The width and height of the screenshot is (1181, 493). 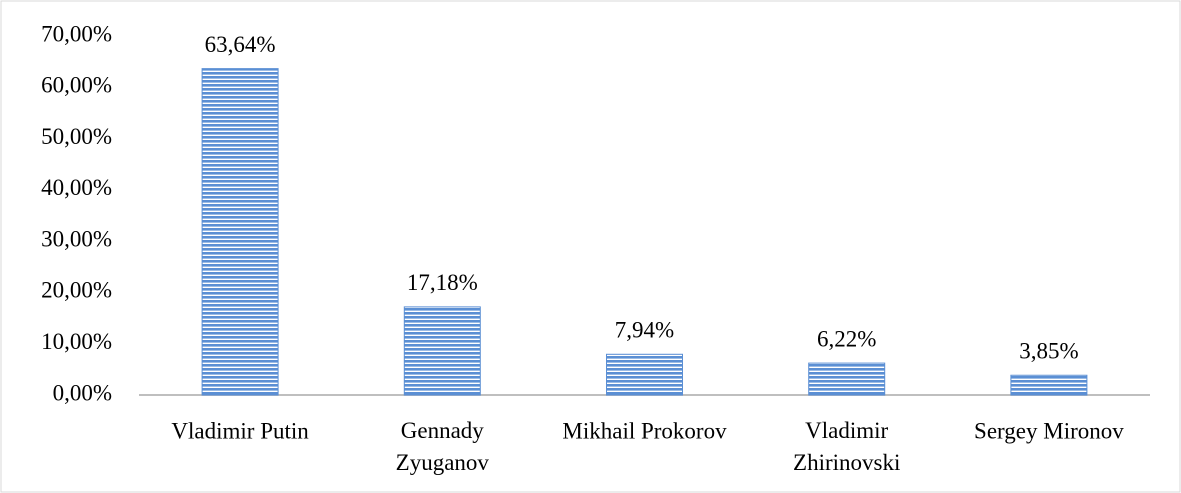 I want to click on y-tick-label: 30,00%, so click(x=76, y=238).